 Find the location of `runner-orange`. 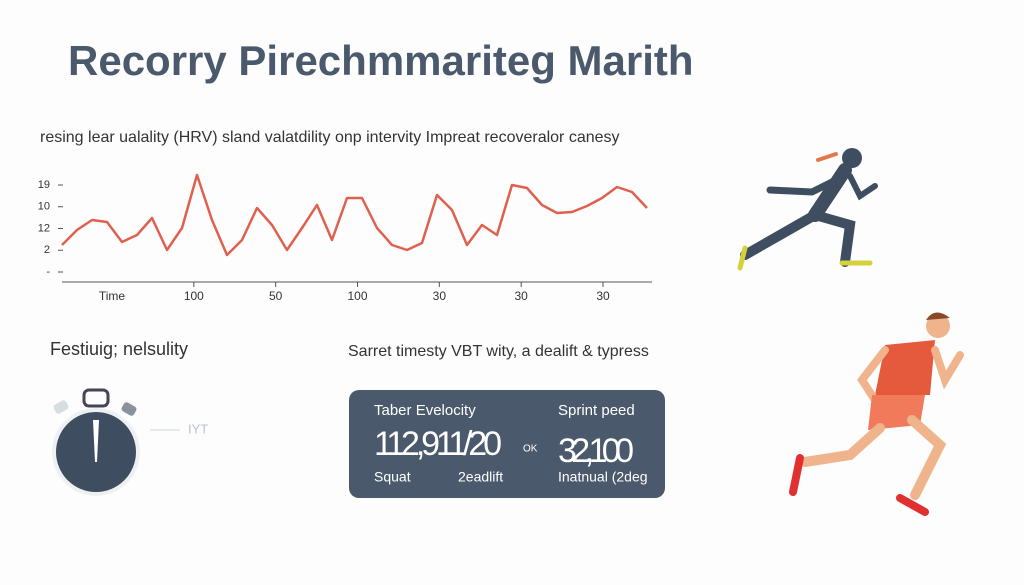

runner-orange is located at coordinates (876, 414).